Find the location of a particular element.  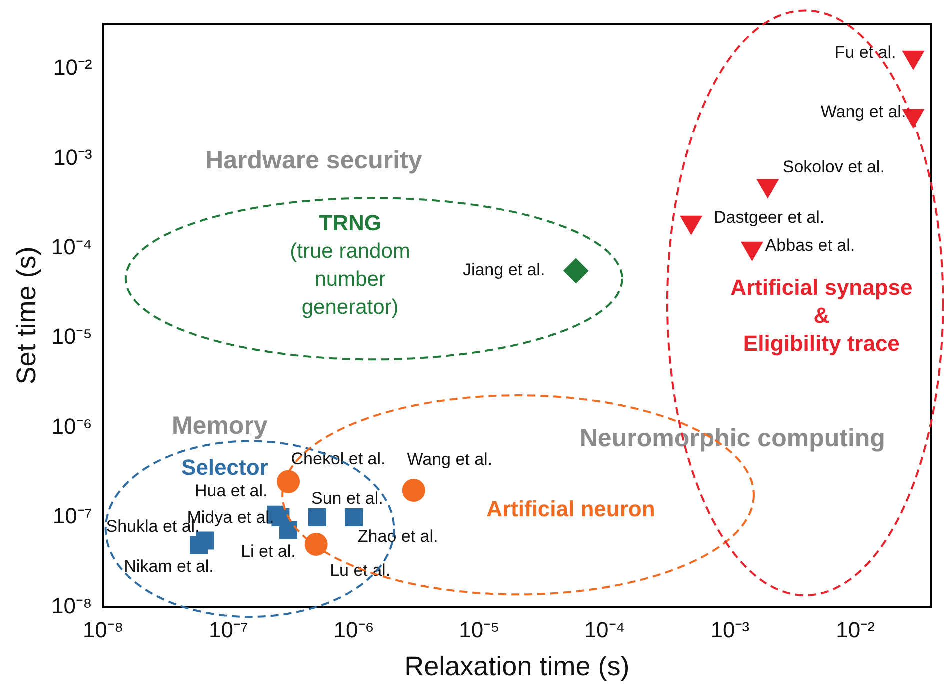

x-tick-label: 10⁻⁴ is located at coordinates (605, 629).